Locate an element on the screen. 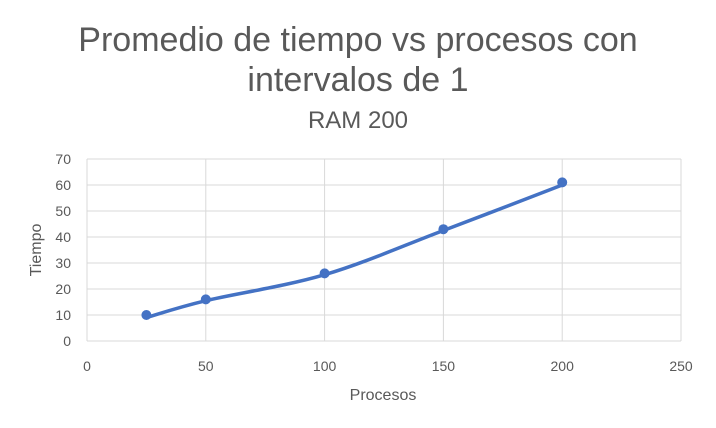 This screenshot has width=716, height=428. chart-title-line-2: intervalos de 1 is located at coordinates (357, 80).